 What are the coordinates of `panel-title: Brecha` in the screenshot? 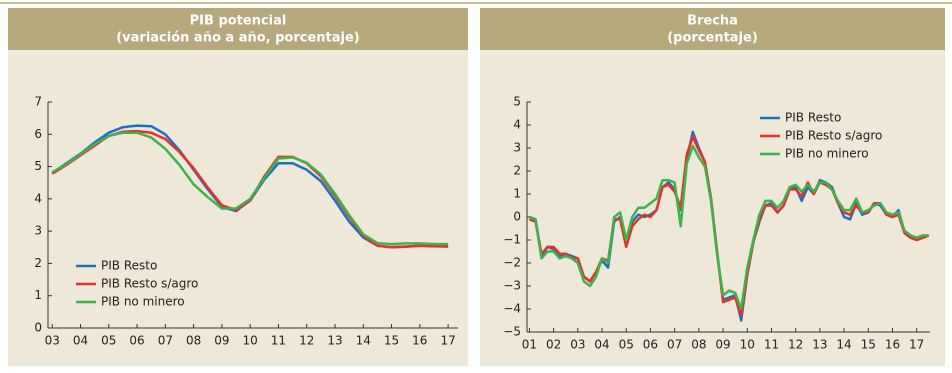 It's located at (712, 21).